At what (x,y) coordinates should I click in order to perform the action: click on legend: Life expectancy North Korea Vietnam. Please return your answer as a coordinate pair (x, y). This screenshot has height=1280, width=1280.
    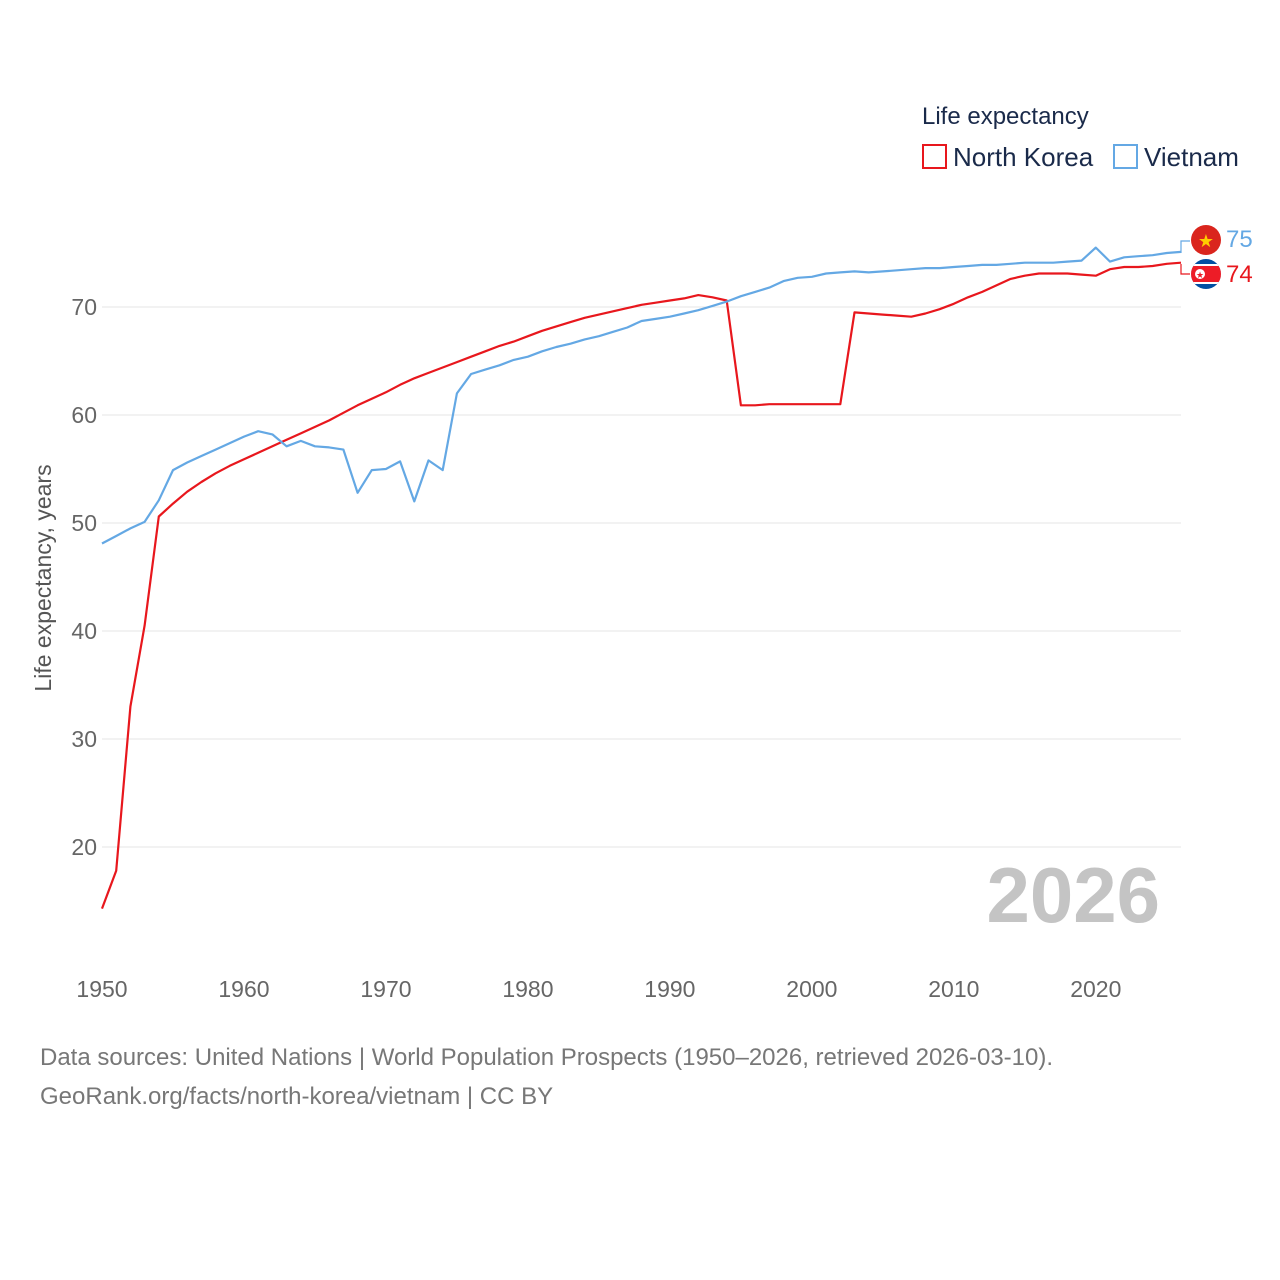
    Looking at the image, I should click on (1080, 137).